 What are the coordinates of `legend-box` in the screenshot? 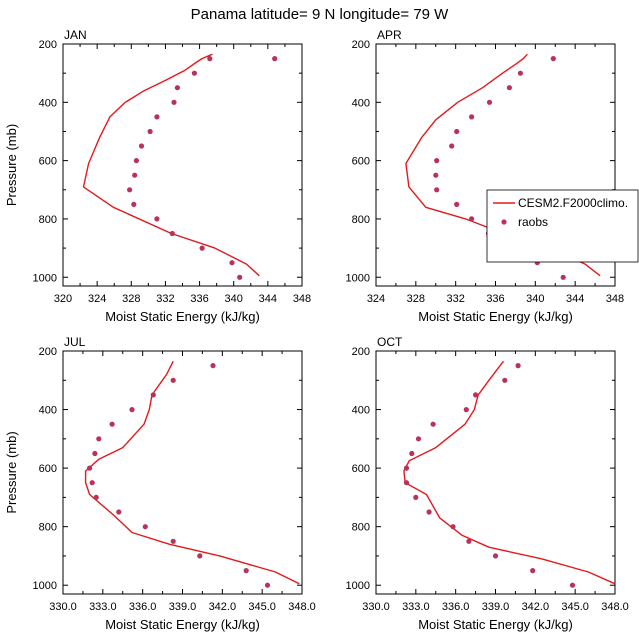 It's located at (562, 226).